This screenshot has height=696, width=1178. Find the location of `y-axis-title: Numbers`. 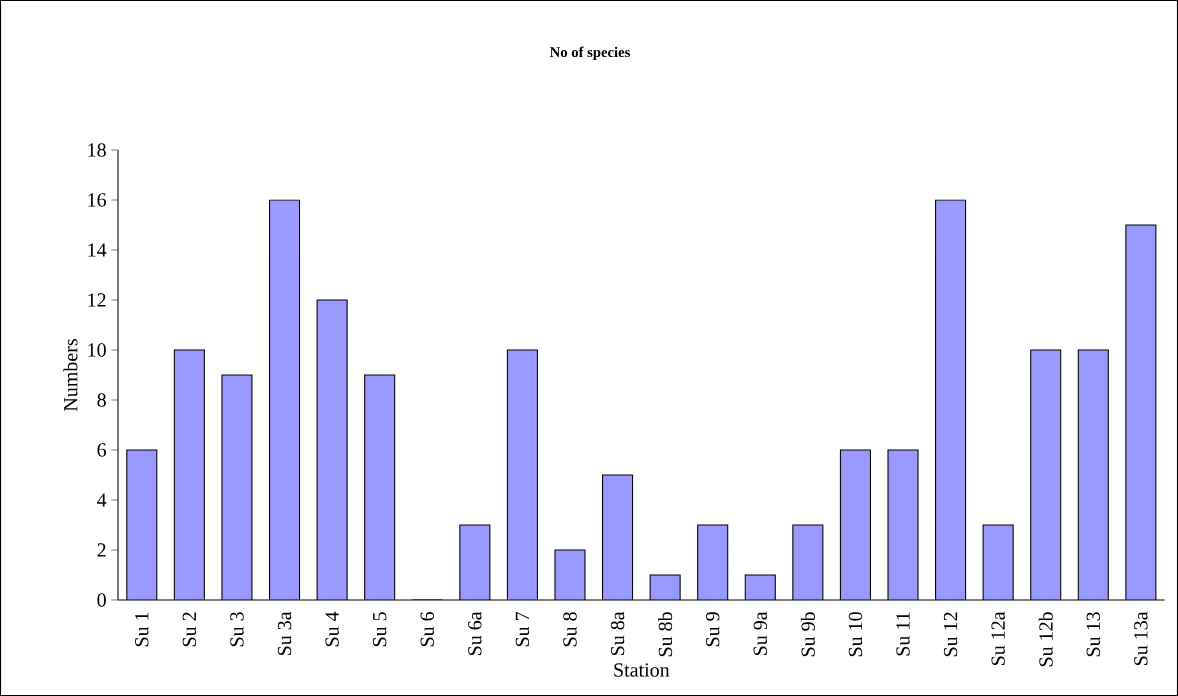

y-axis-title: Numbers is located at coordinates (70, 375).